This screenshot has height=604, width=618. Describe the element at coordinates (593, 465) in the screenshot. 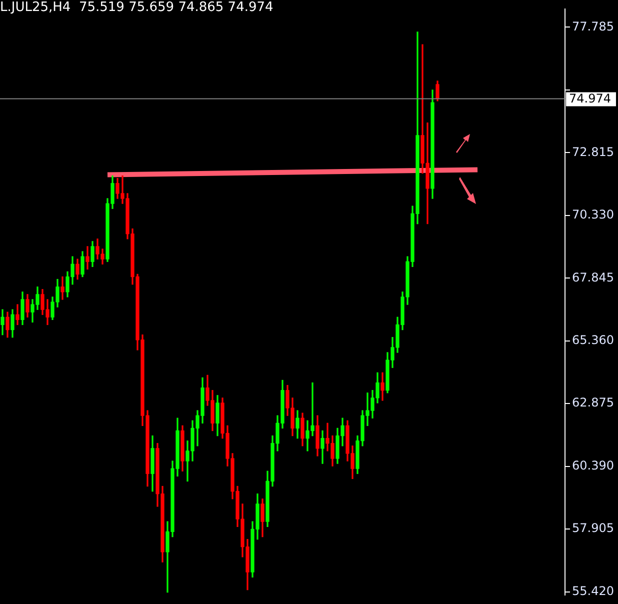

I see `y-tick-label: 60.390` at that location.